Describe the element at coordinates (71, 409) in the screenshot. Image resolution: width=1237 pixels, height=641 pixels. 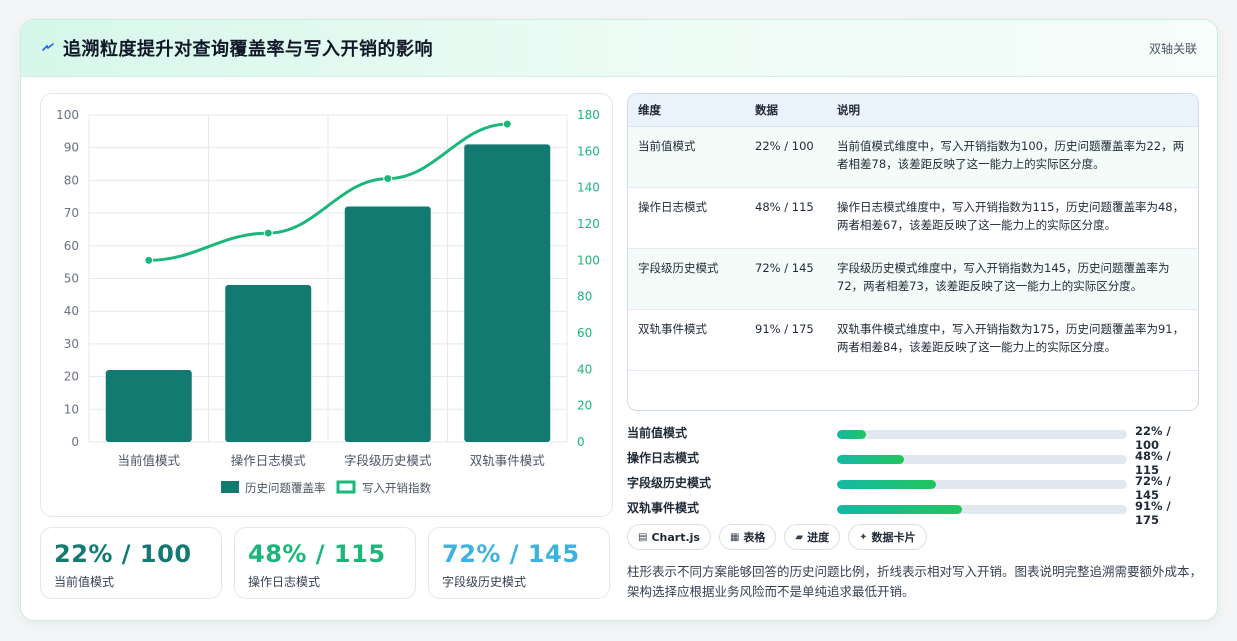
I see `y-left-tick-label: 10` at that location.